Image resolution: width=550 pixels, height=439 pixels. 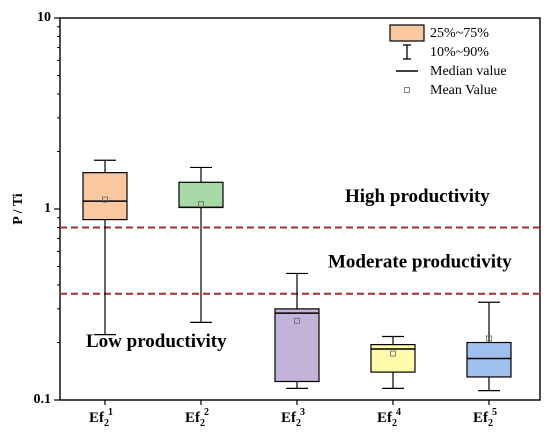 What do you see at coordinates (459, 52) in the screenshot?
I see `legend-label: 10%~90%` at bounding box center [459, 52].